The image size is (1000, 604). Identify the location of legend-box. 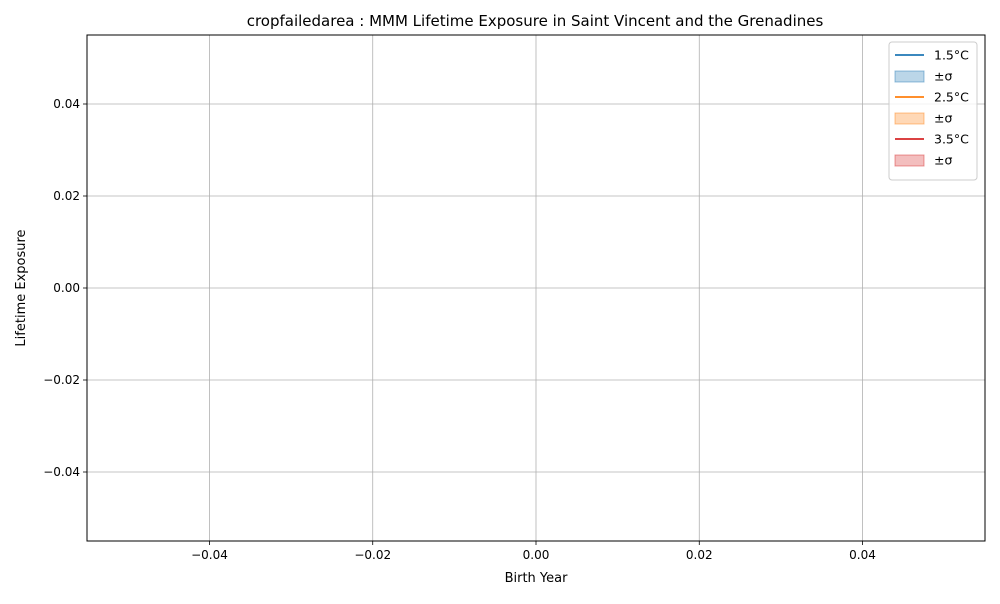
(933, 111).